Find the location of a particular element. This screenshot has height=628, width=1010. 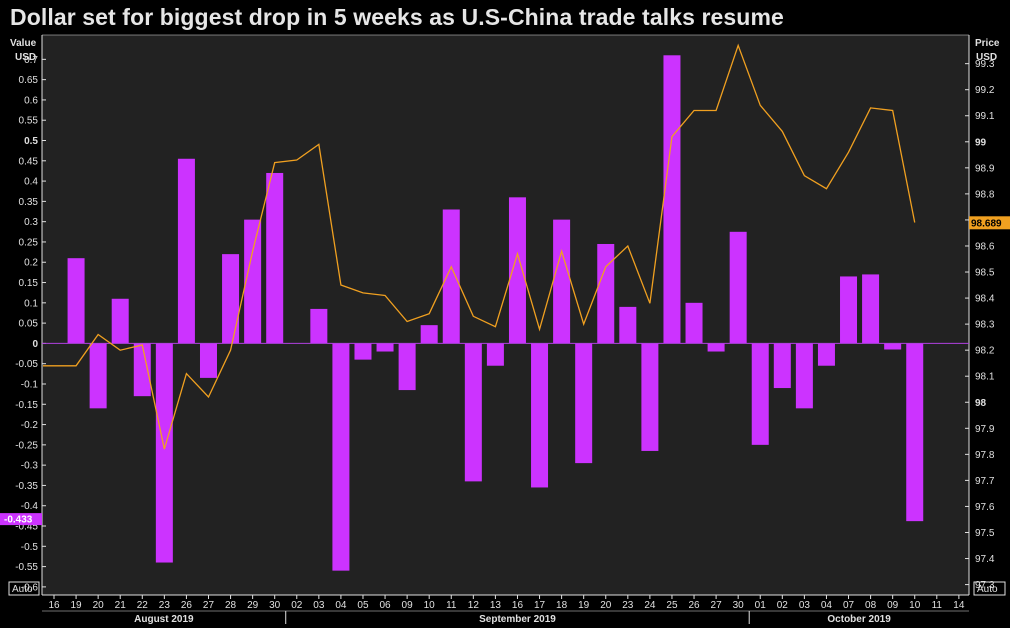

right-axis-label-line1: Price is located at coordinates (987, 43).